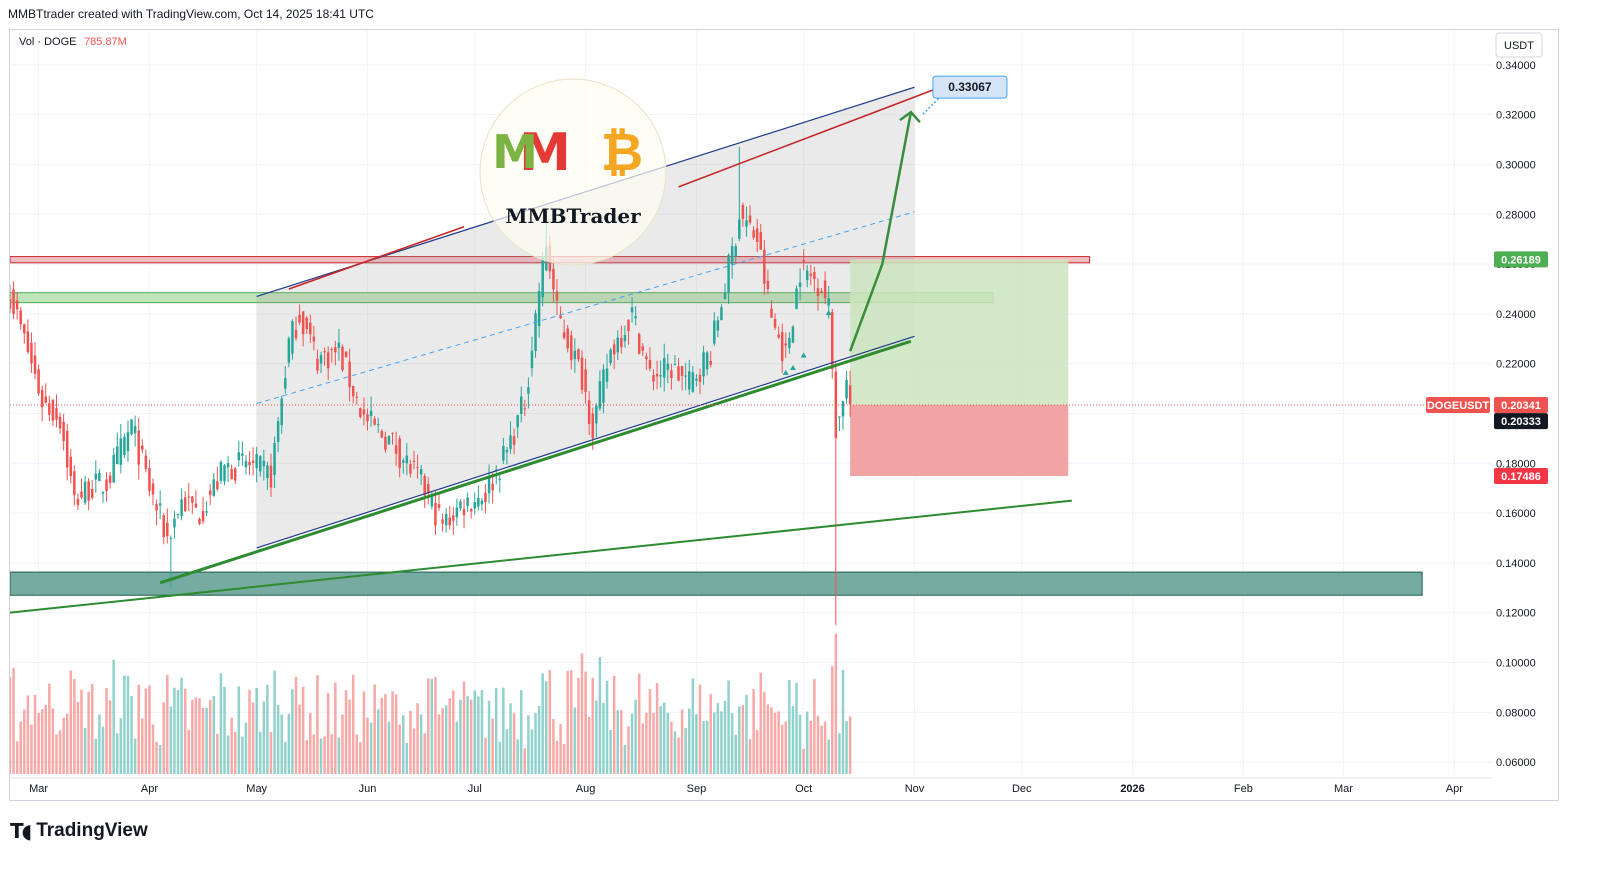 This screenshot has width=1598, height=876. I want to click on currency-badge: USDT, so click(1519, 45).